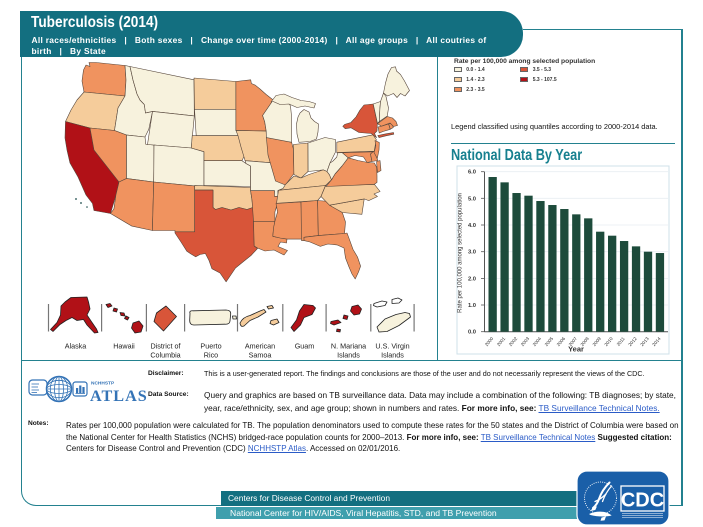 Image resolution: width=703 pixels, height=527 pixels. What do you see at coordinates (260, 355) in the screenshot?
I see `svg-text: Samoa` at bounding box center [260, 355].